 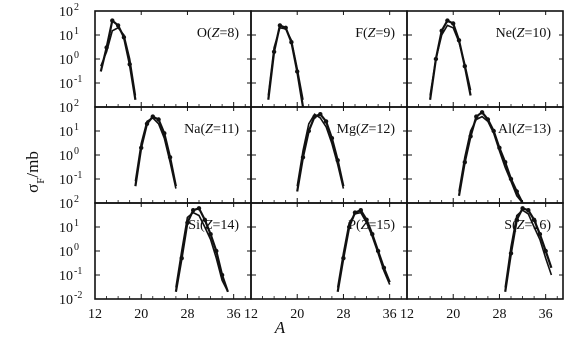 What do you see at coordinates (218, 33) in the screenshot?
I see `panel-label: O(Z=8)` at bounding box center [218, 33].